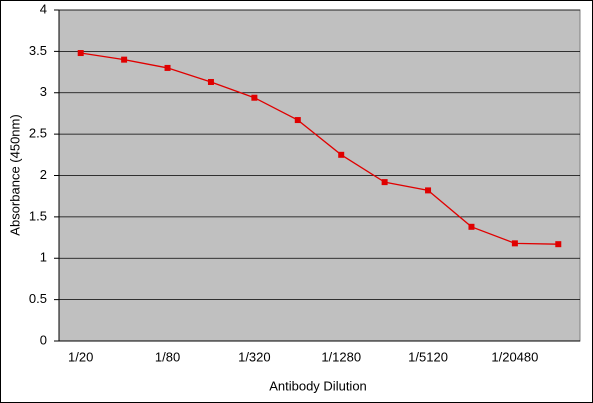  I want to click on x-tick-label: 1/5120, so click(428, 356).